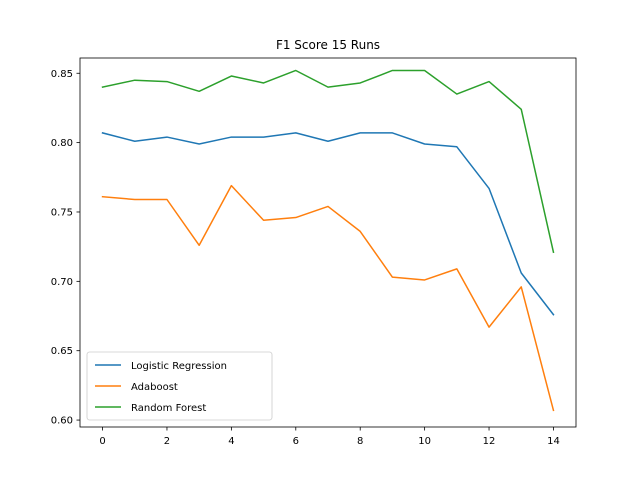 The width and height of the screenshot is (640, 480). Describe the element at coordinates (62, 282) in the screenshot. I see `y-tick-label: 0.70` at that location.